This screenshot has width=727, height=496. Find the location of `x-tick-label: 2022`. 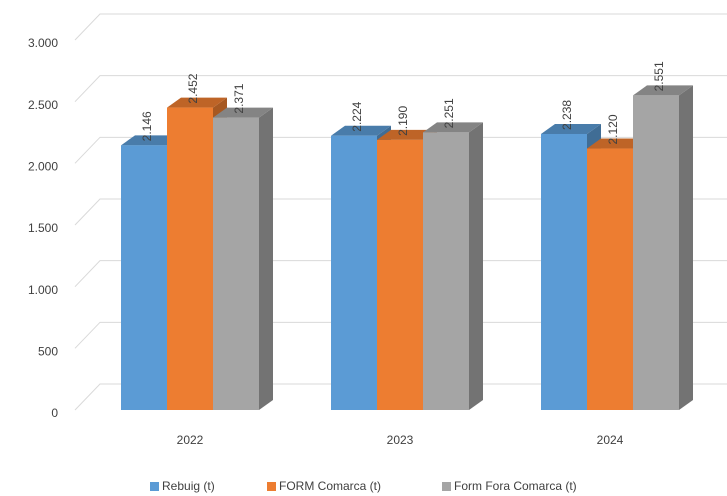

x-tick-label: 2022 is located at coordinates (190, 440).